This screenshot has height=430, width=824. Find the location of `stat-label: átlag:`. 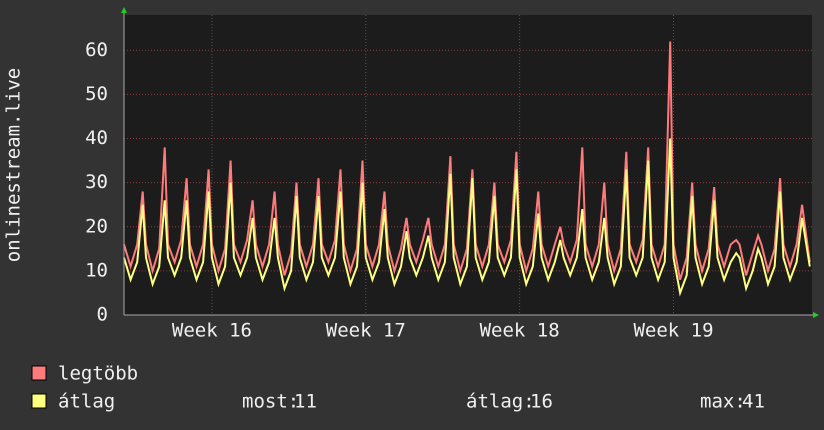

stat-label: átlag: is located at coordinates (500, 402).